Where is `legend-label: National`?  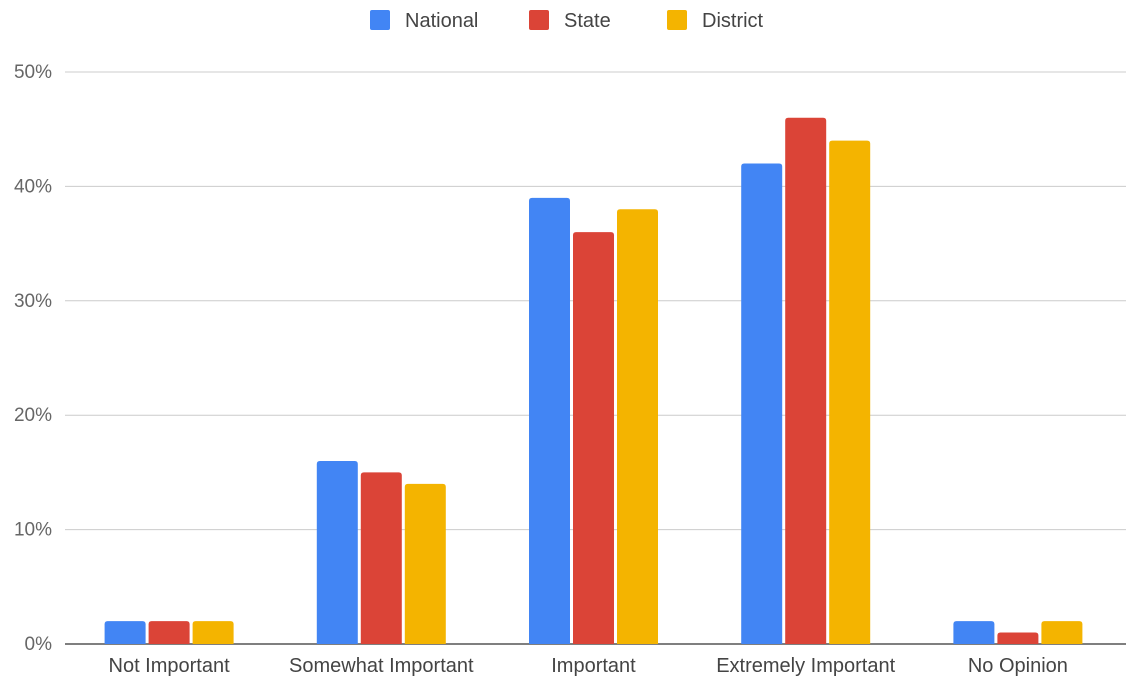
legend-label: National is located at coordinates (441, 21).